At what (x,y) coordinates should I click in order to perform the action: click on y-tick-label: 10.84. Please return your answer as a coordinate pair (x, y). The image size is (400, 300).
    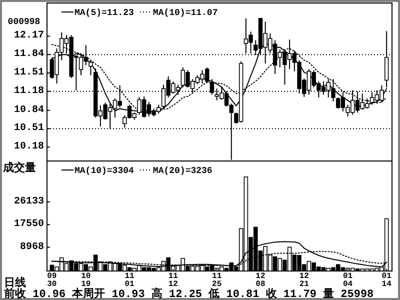
    Looking at the image, I should click on (29, 110).